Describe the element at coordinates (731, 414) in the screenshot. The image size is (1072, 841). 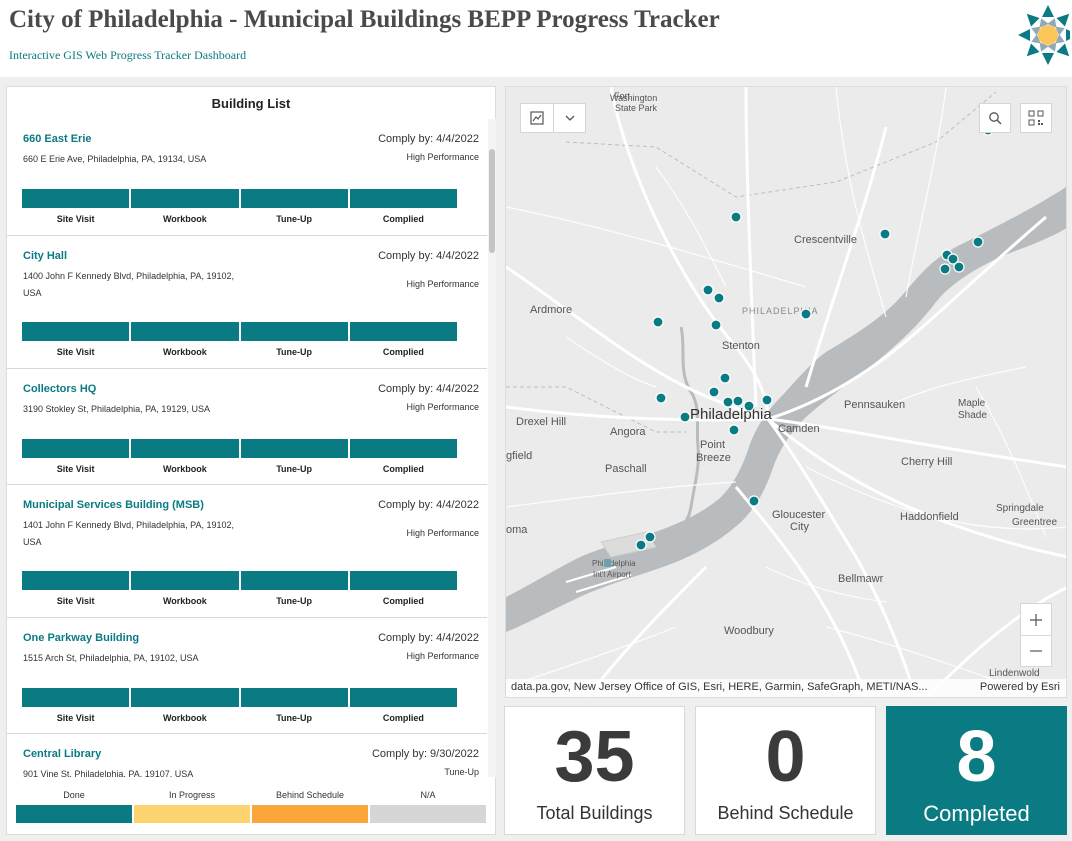
I see `map-label: Philadelphia` at that location.